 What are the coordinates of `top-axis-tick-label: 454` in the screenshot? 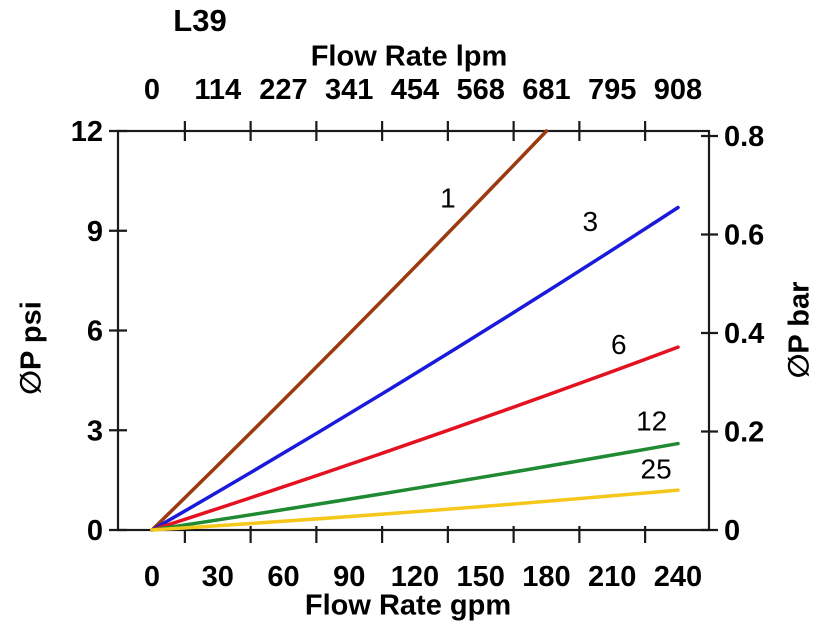 It's located at (415, 90).